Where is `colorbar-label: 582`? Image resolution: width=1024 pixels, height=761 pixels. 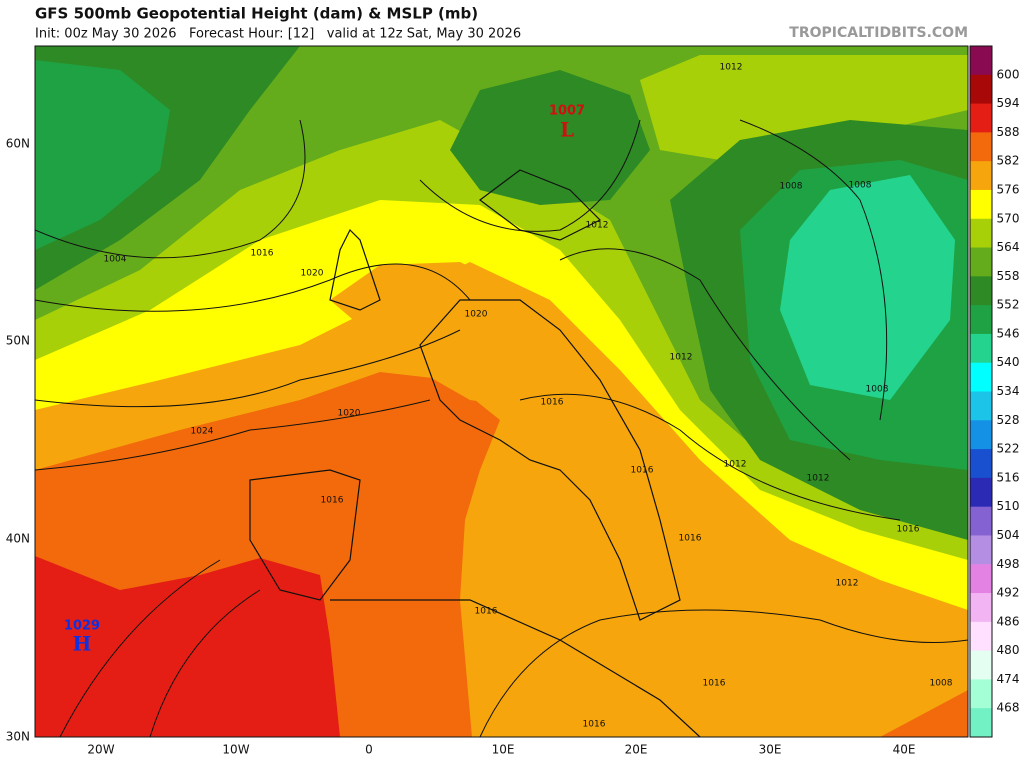
colorbar-label: 582 is located at coordinates (1008, 161).